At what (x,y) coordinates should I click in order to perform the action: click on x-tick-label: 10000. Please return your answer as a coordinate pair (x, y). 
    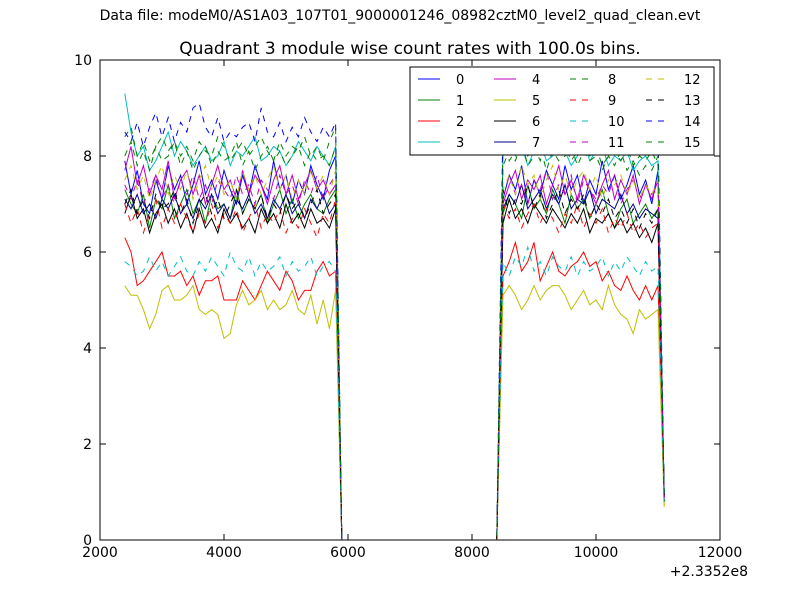
    Looking at the image, I should click on (596, 553).